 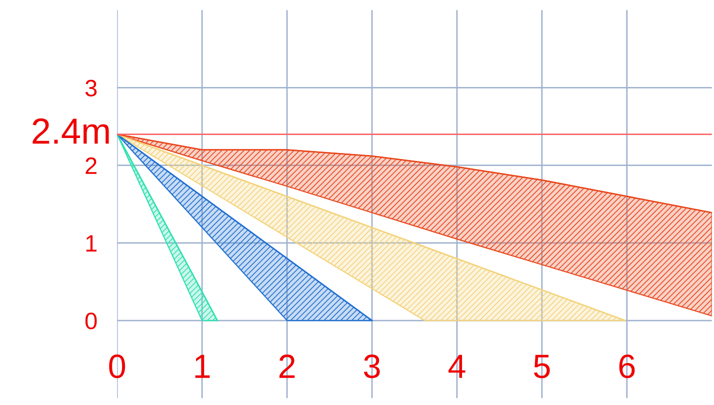 What do you see at coordinates (91, 243) in the screenshot?
I see `y-tick-label: 1` at bounding box center [91, 243].